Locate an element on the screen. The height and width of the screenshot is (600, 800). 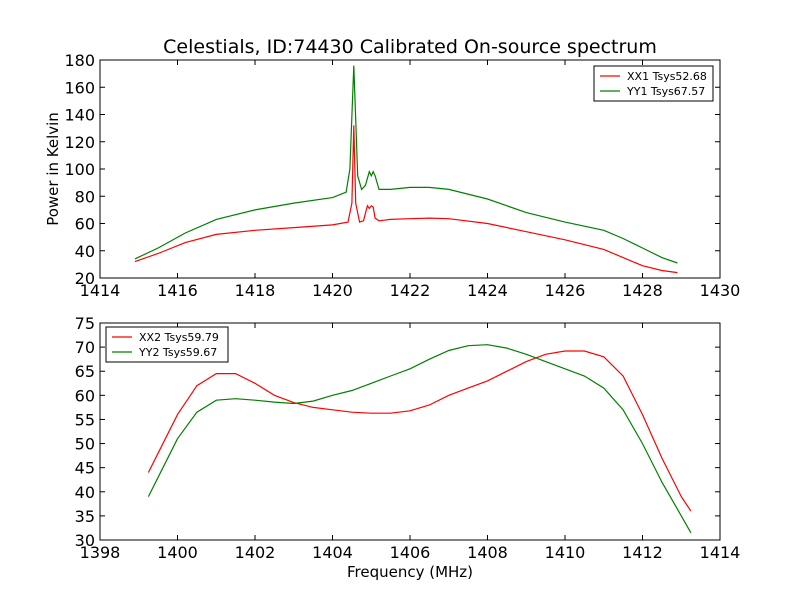
y-tick-label: 20 is located at coordinates (85, 278).